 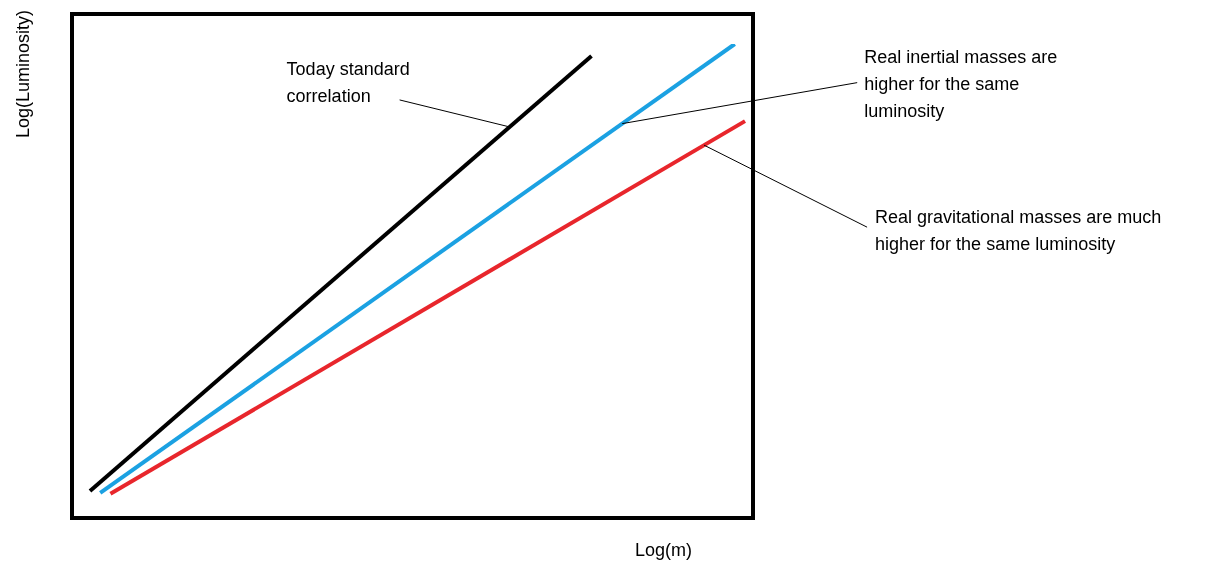 I want to click on text: Real inertial masses are higher for the same luminosity, so click(x=961, y=83).